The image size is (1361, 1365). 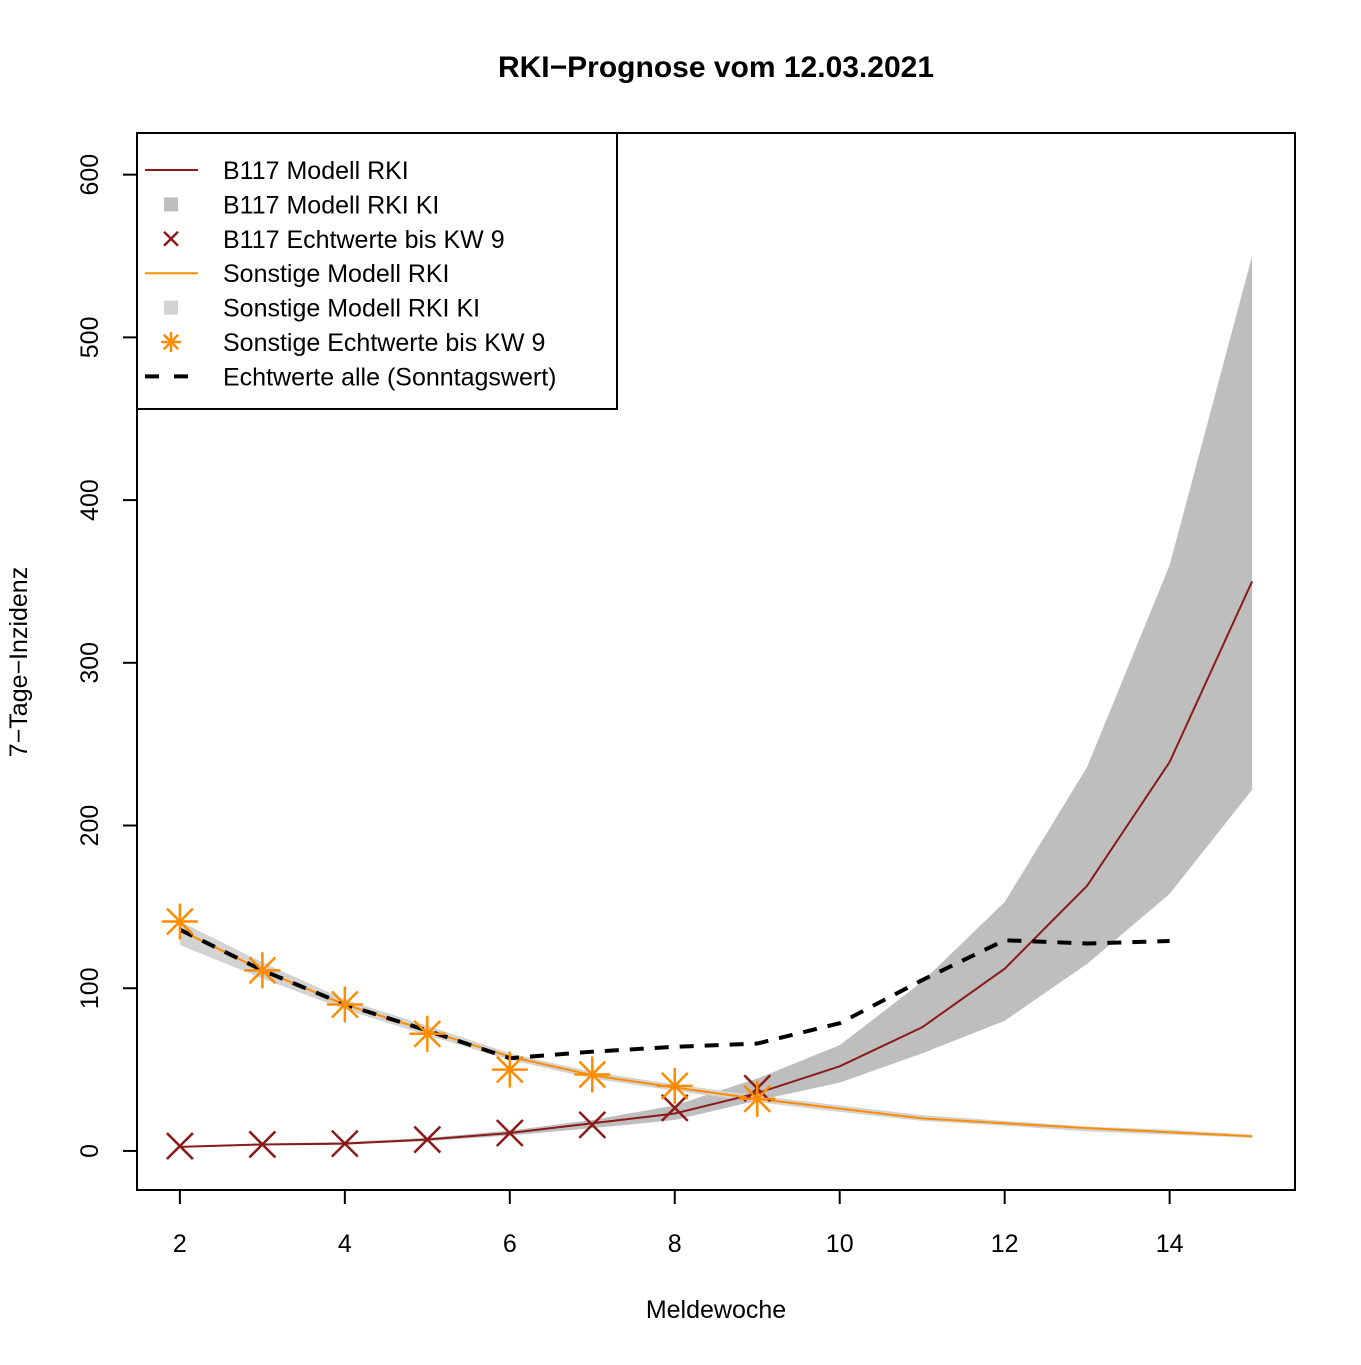 What do you see at coordinates (840, 1244) in the screenshot?
I see `x-tick-label: 10` at bounding box center [840, 1244].